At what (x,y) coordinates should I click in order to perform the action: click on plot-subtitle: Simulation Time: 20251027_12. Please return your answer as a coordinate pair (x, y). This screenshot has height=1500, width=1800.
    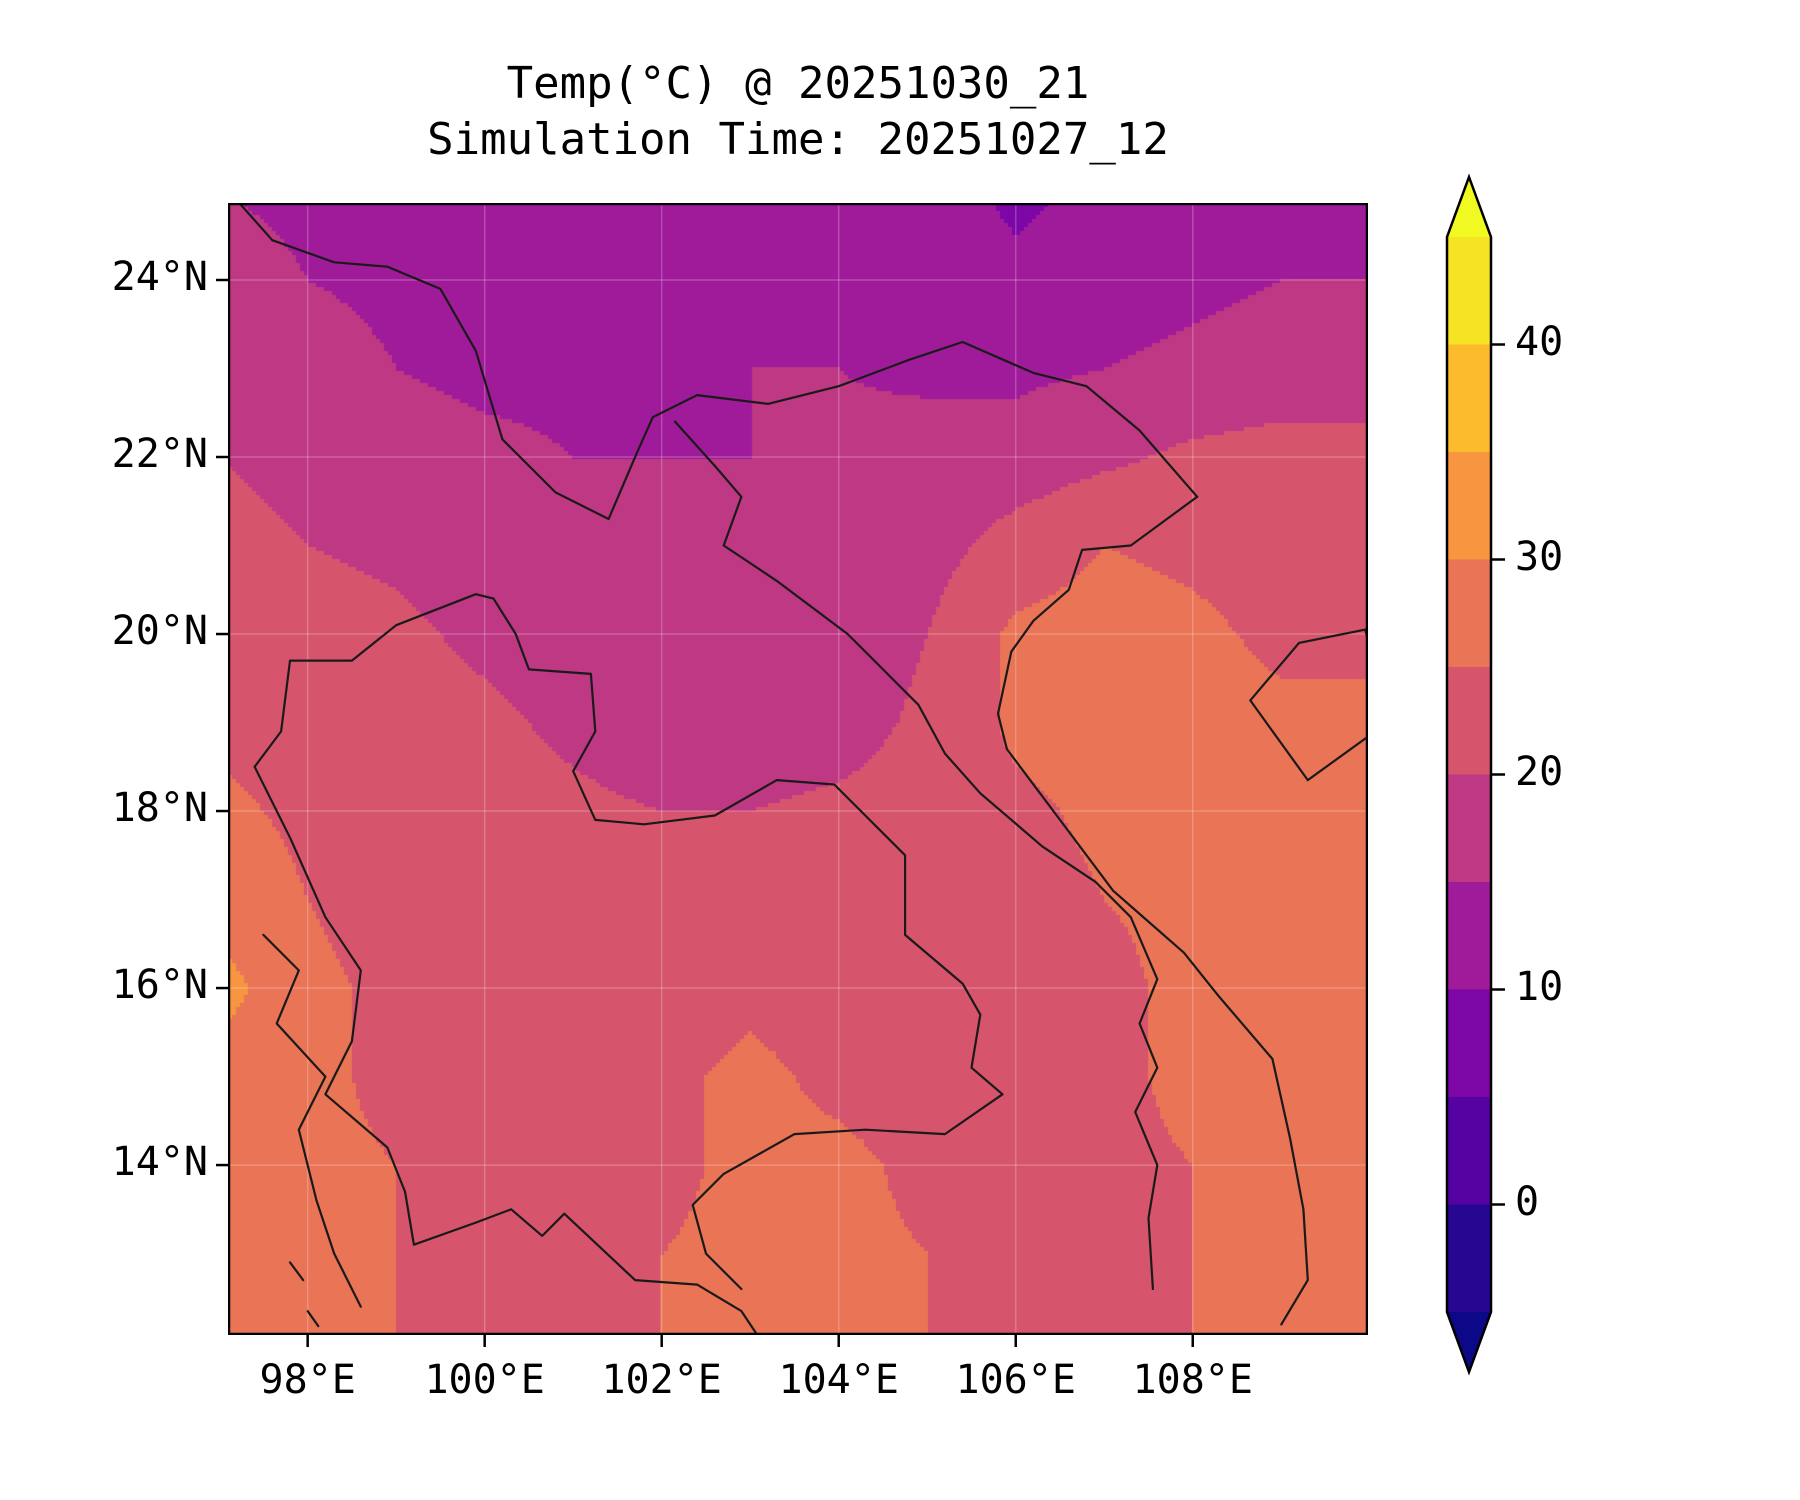
    Looking at the image, I should click on (798, 139).